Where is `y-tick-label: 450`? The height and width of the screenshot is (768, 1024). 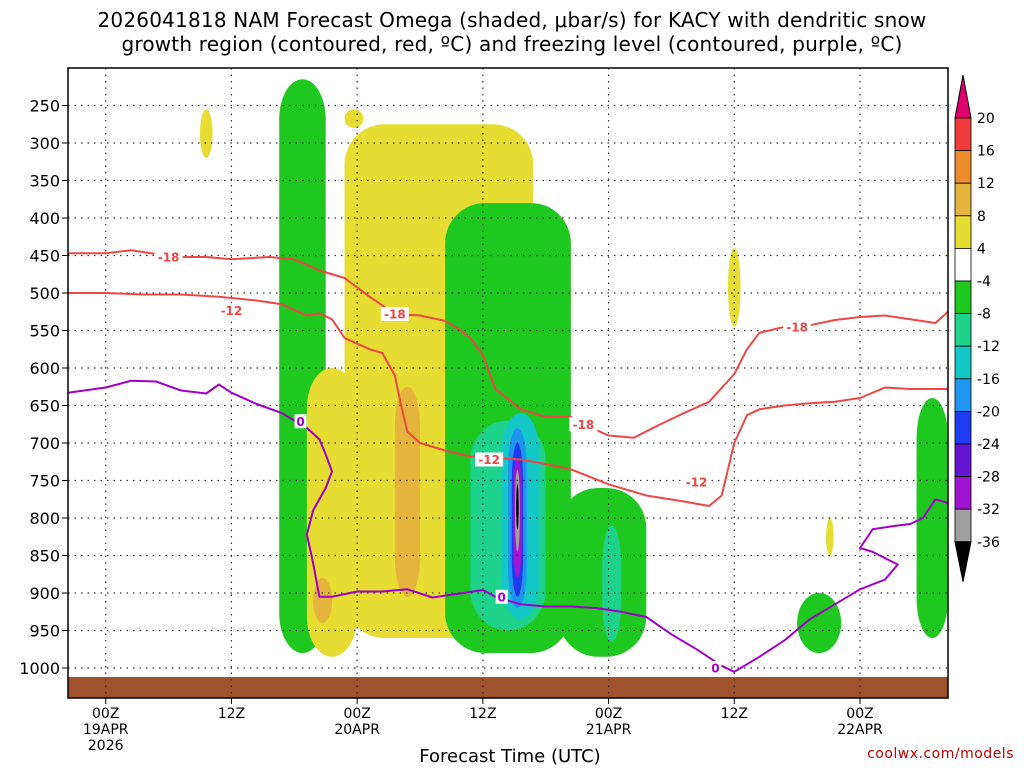 y-tick-label: 450 is located at coordinates (44, 256).